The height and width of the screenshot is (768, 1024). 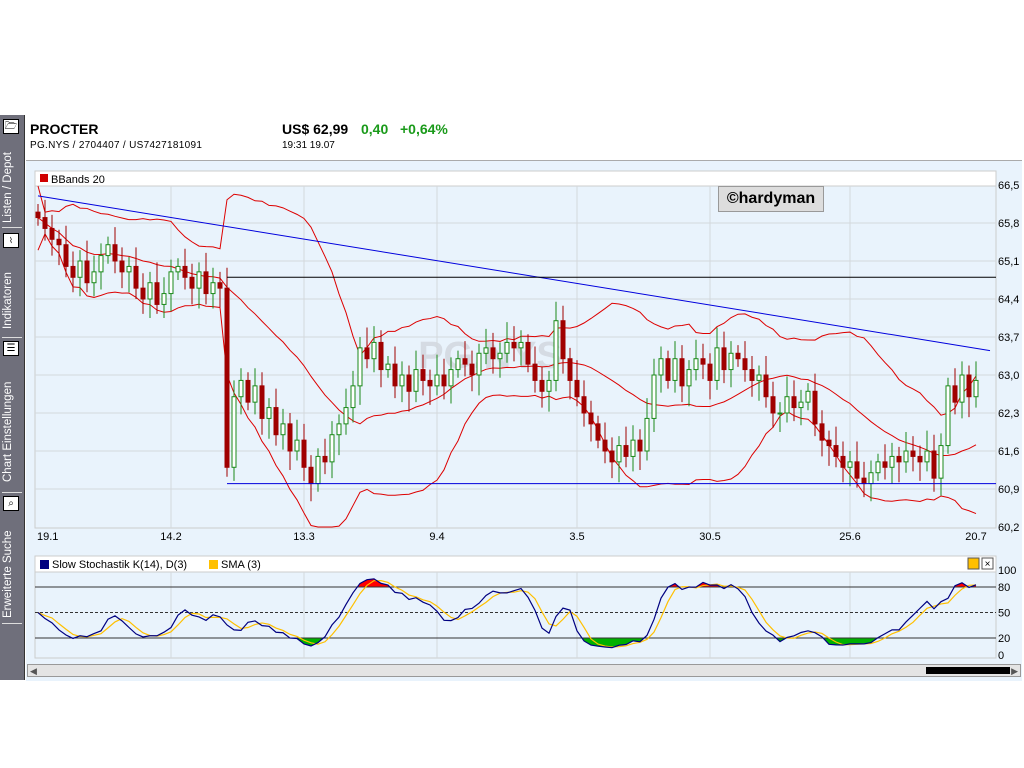 What do you see at coordinates (12, 416) in the screenshot?
I see `sidebar-tab-chart-einstellungen: ☰ Chart Einstellungen` at bounding box center [12, 416].